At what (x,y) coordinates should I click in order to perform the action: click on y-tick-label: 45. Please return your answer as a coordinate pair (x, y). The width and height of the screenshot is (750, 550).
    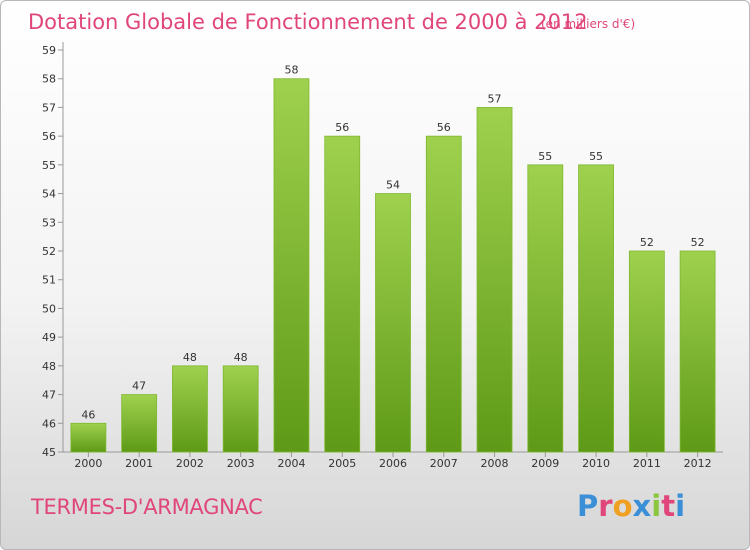
    Looking at the image, I should click on (49, 452).